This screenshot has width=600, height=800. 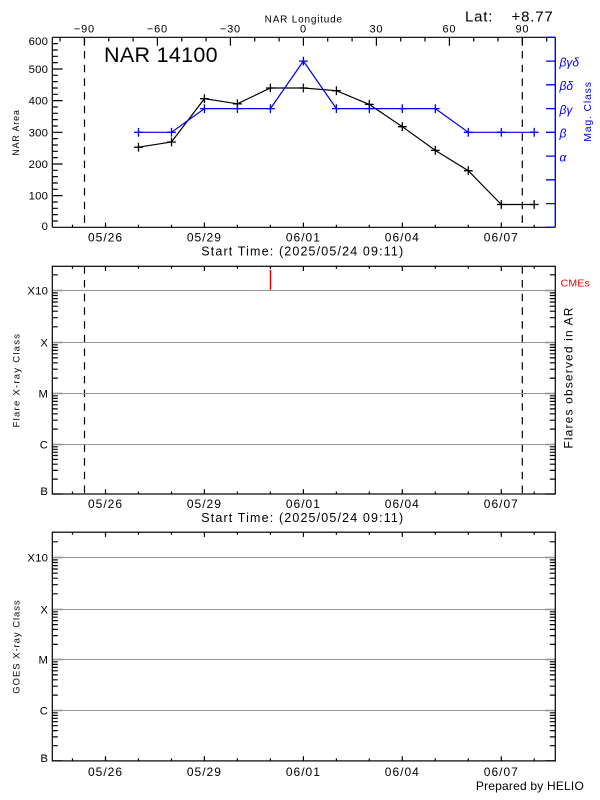 What do you see at coordinates (569, 62) in the screenshot?
I see `svg-text: βγδ` at bounding box center [569, 62].